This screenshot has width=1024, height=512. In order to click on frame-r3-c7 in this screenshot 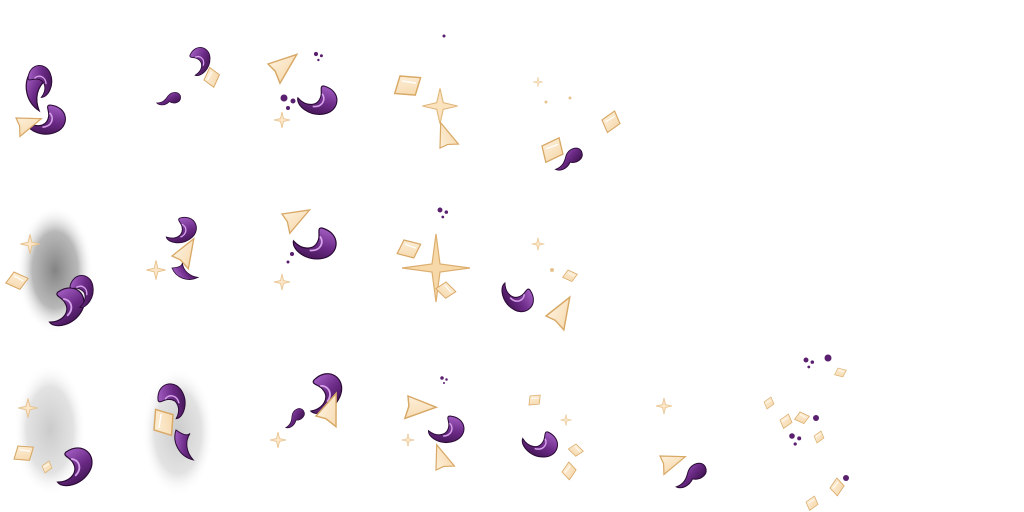, I will do `click(806, 432)`.